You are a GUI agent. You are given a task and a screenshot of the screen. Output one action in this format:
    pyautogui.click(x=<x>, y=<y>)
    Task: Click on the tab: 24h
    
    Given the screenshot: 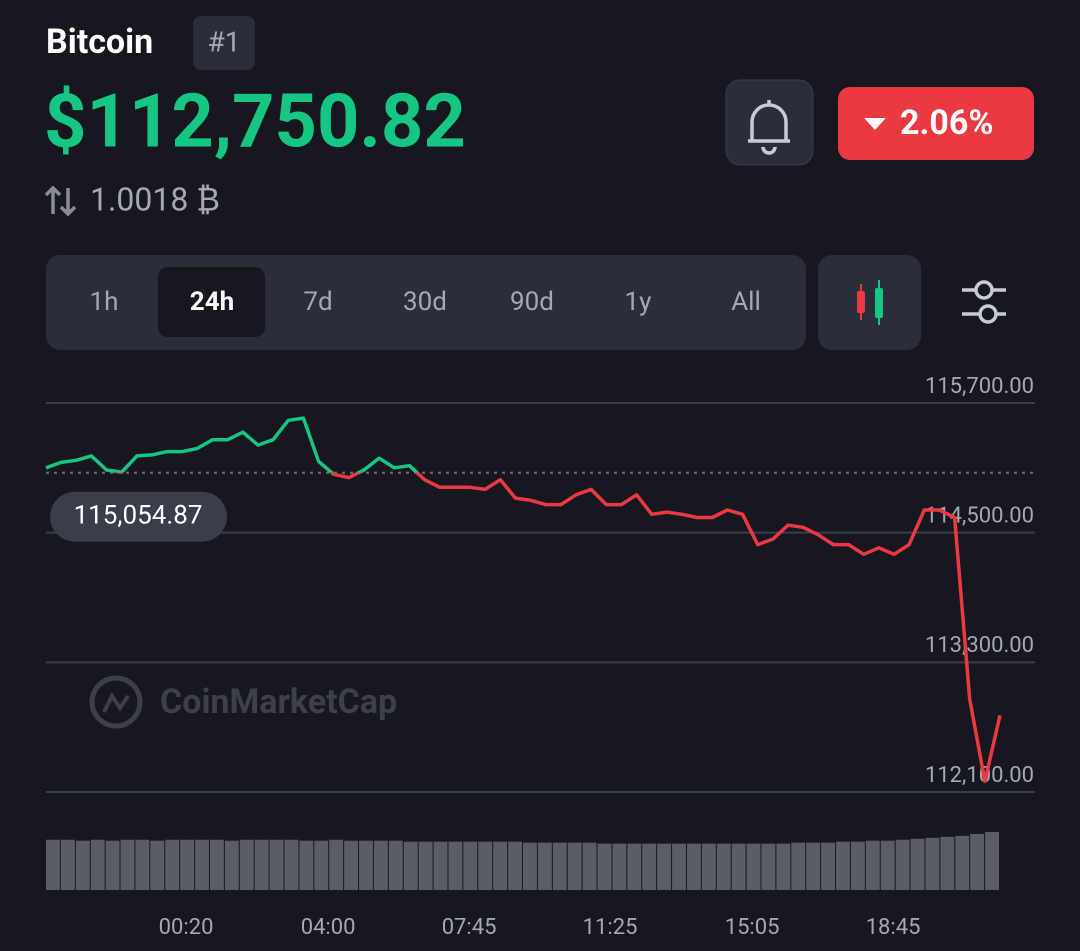 What is the action you would take?
    pyautogui.click(x=212, y=302)
    